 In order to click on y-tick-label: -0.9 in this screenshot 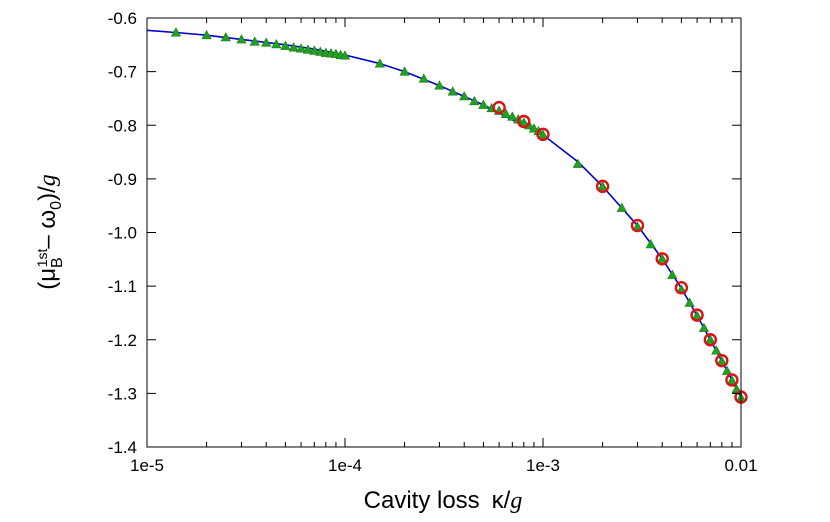, I will do `click(122, 179)`.